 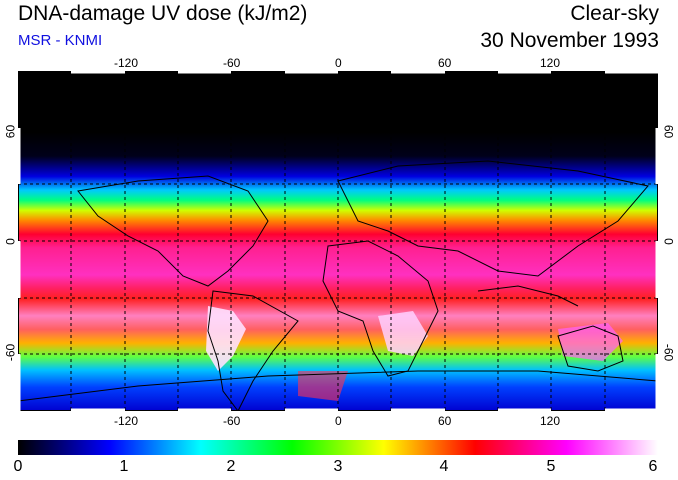 I want to click on colorbar-label: 2, so click(x=231, y=466).